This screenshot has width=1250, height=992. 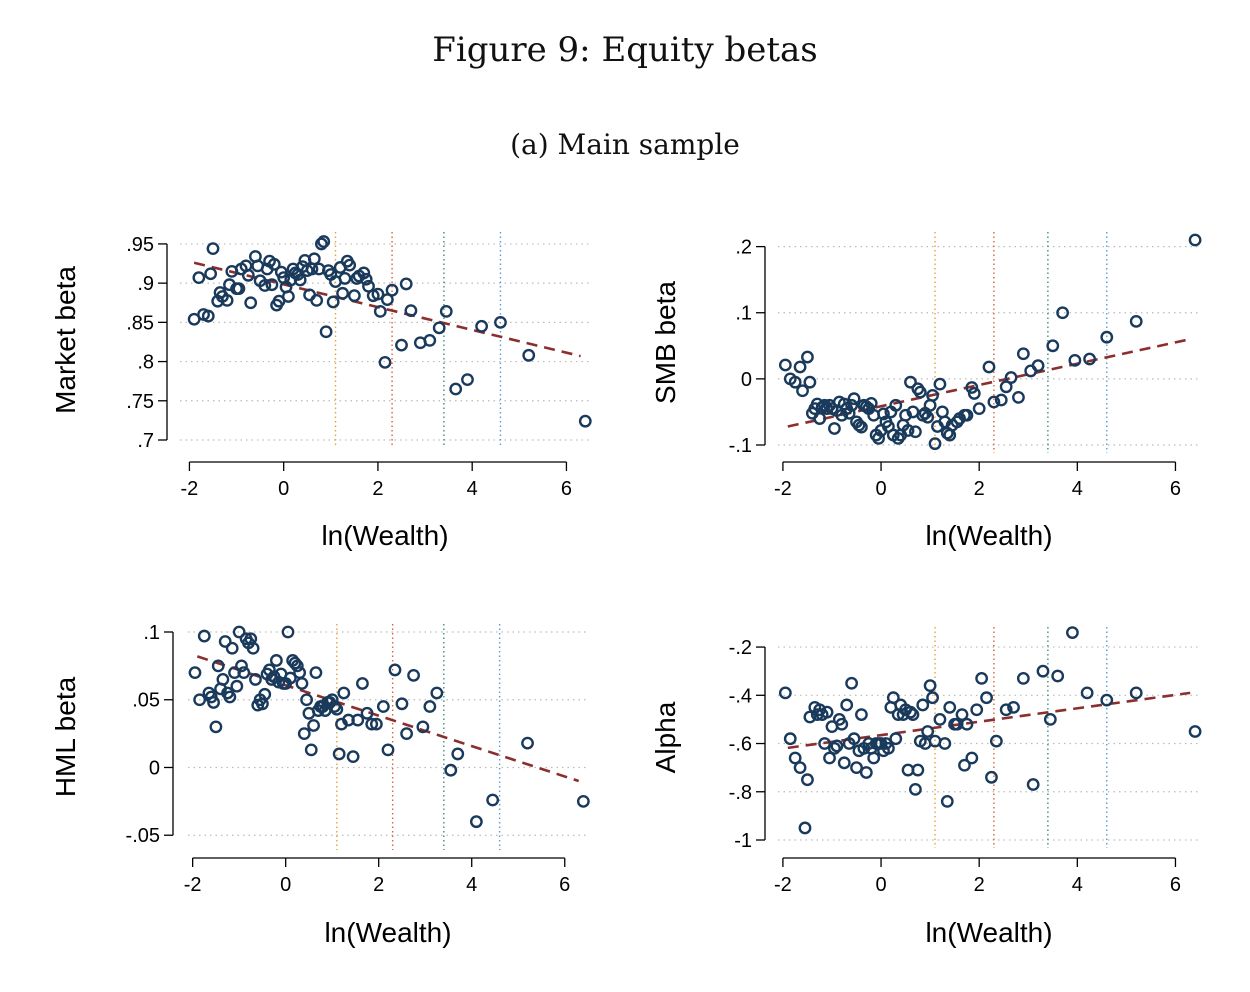 I want to click on y-tick-label: -.05, so click(x=143, y=836).